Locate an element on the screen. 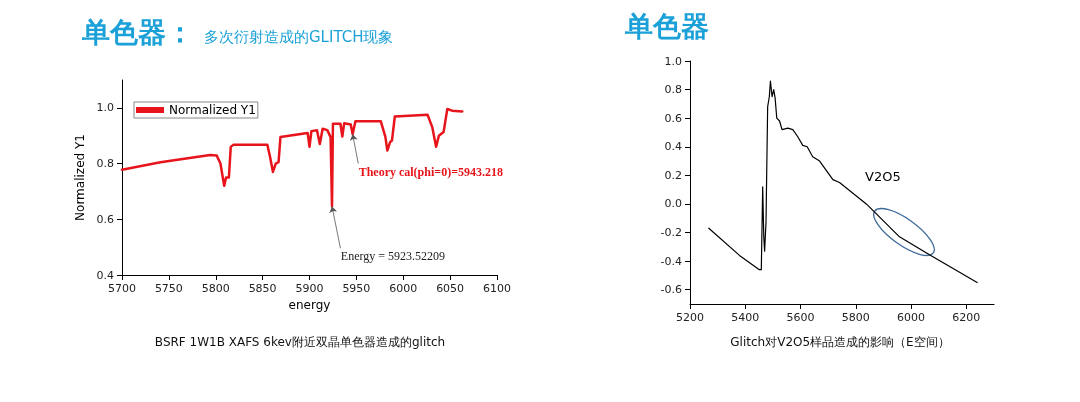 This screenshot has width=1080, height=402. text: BSRF 1W1B XAFS 6kev附近双晶单色器造成的glitch is located at coordinates (300, 342).